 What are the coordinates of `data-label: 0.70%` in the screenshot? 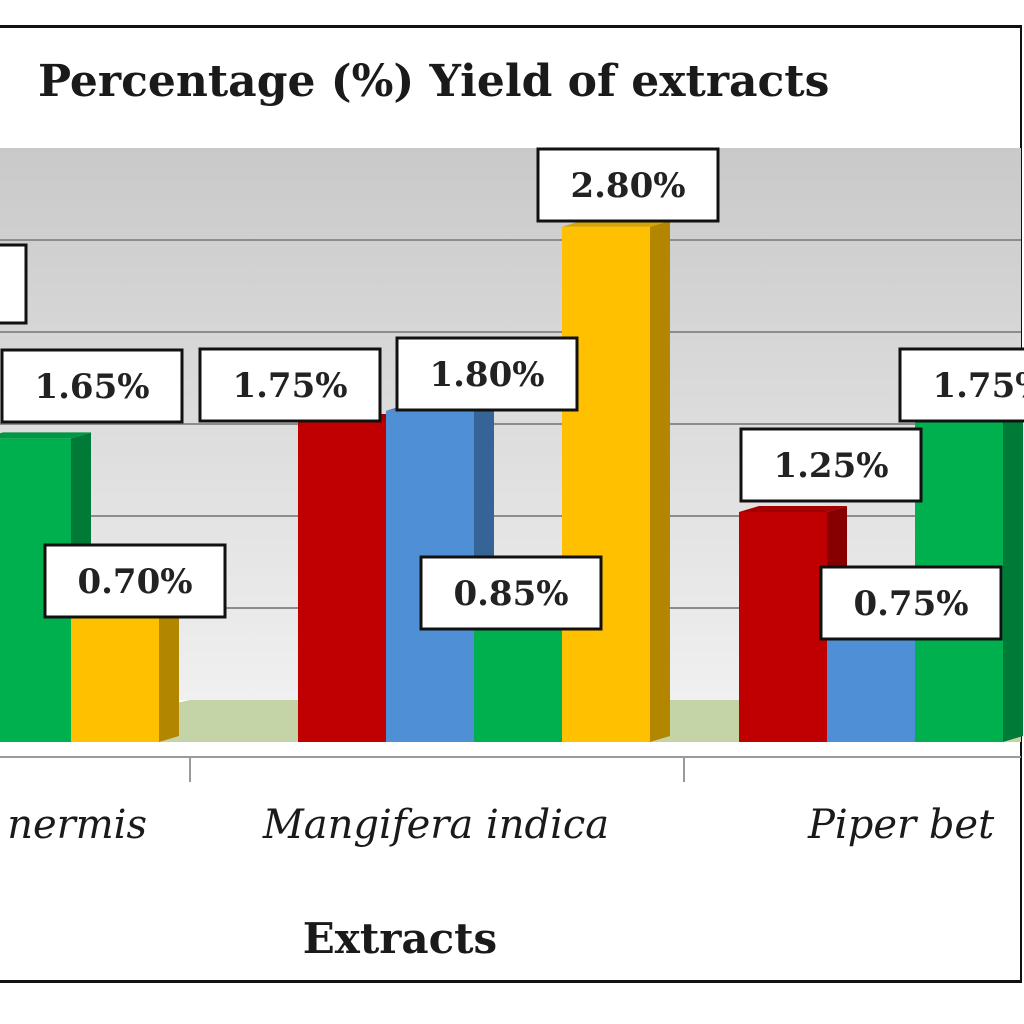 It's located at (135, 581).